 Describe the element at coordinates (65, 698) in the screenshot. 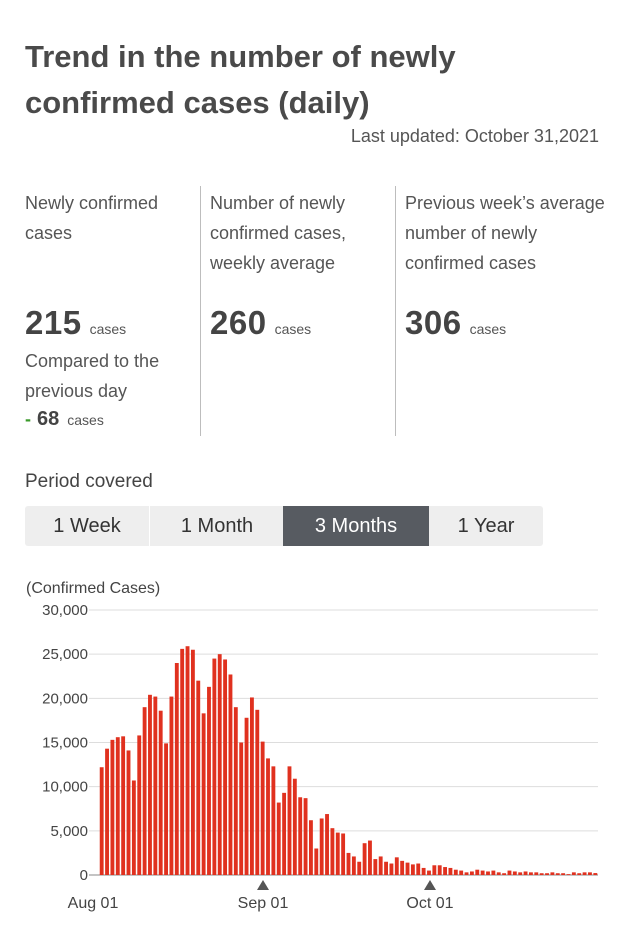

I see `y-tick-label: 20,000` at that location.